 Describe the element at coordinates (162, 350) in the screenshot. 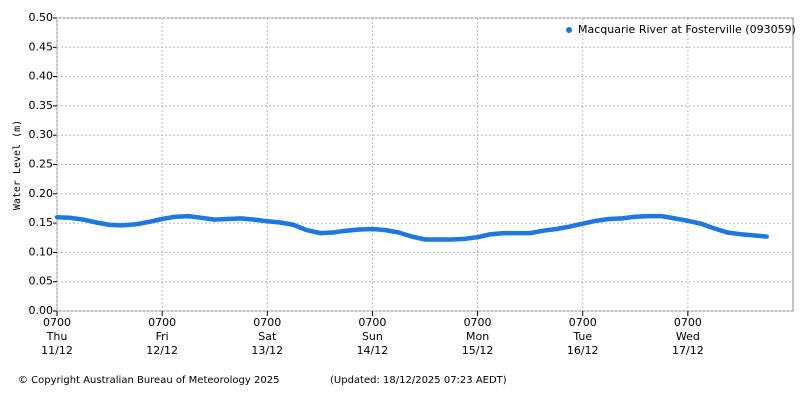

I see `x-tick-label: 12/12` at that location.